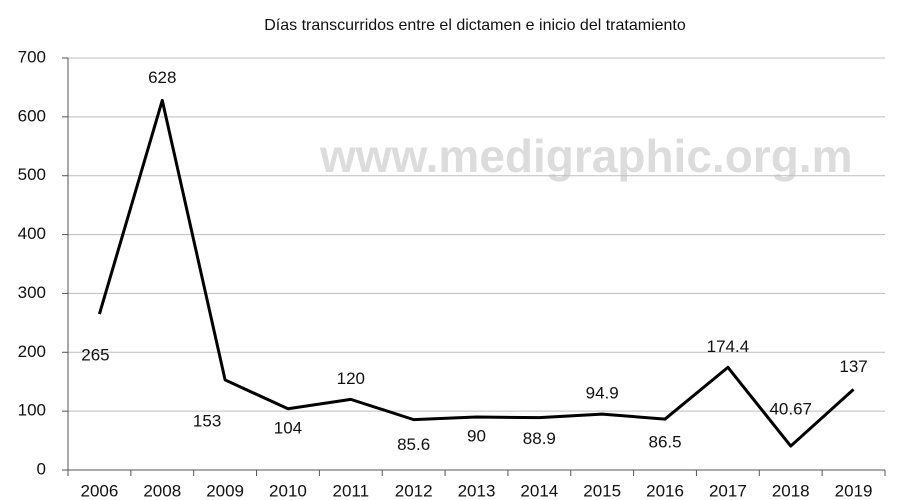  Describe the element at coordinates (32, 410) in the screenshot. I see `y-tick-label: 100` at that location.